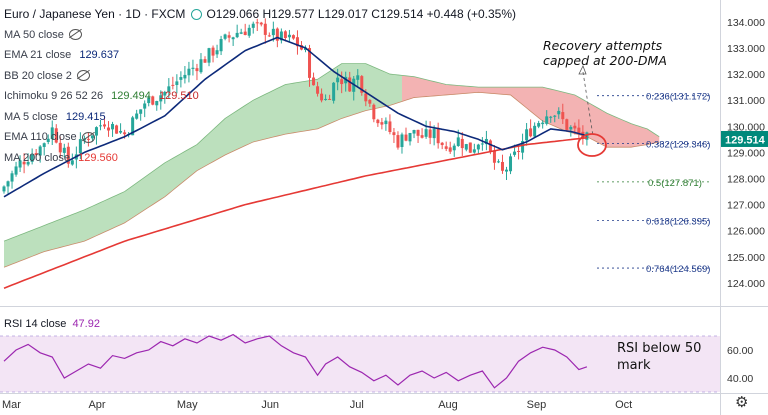 The image size is (768, 415). What do you see at coordinates (592, 111) in the screenshot?
I see `chart-annotations` at bounding box center [592, 111].